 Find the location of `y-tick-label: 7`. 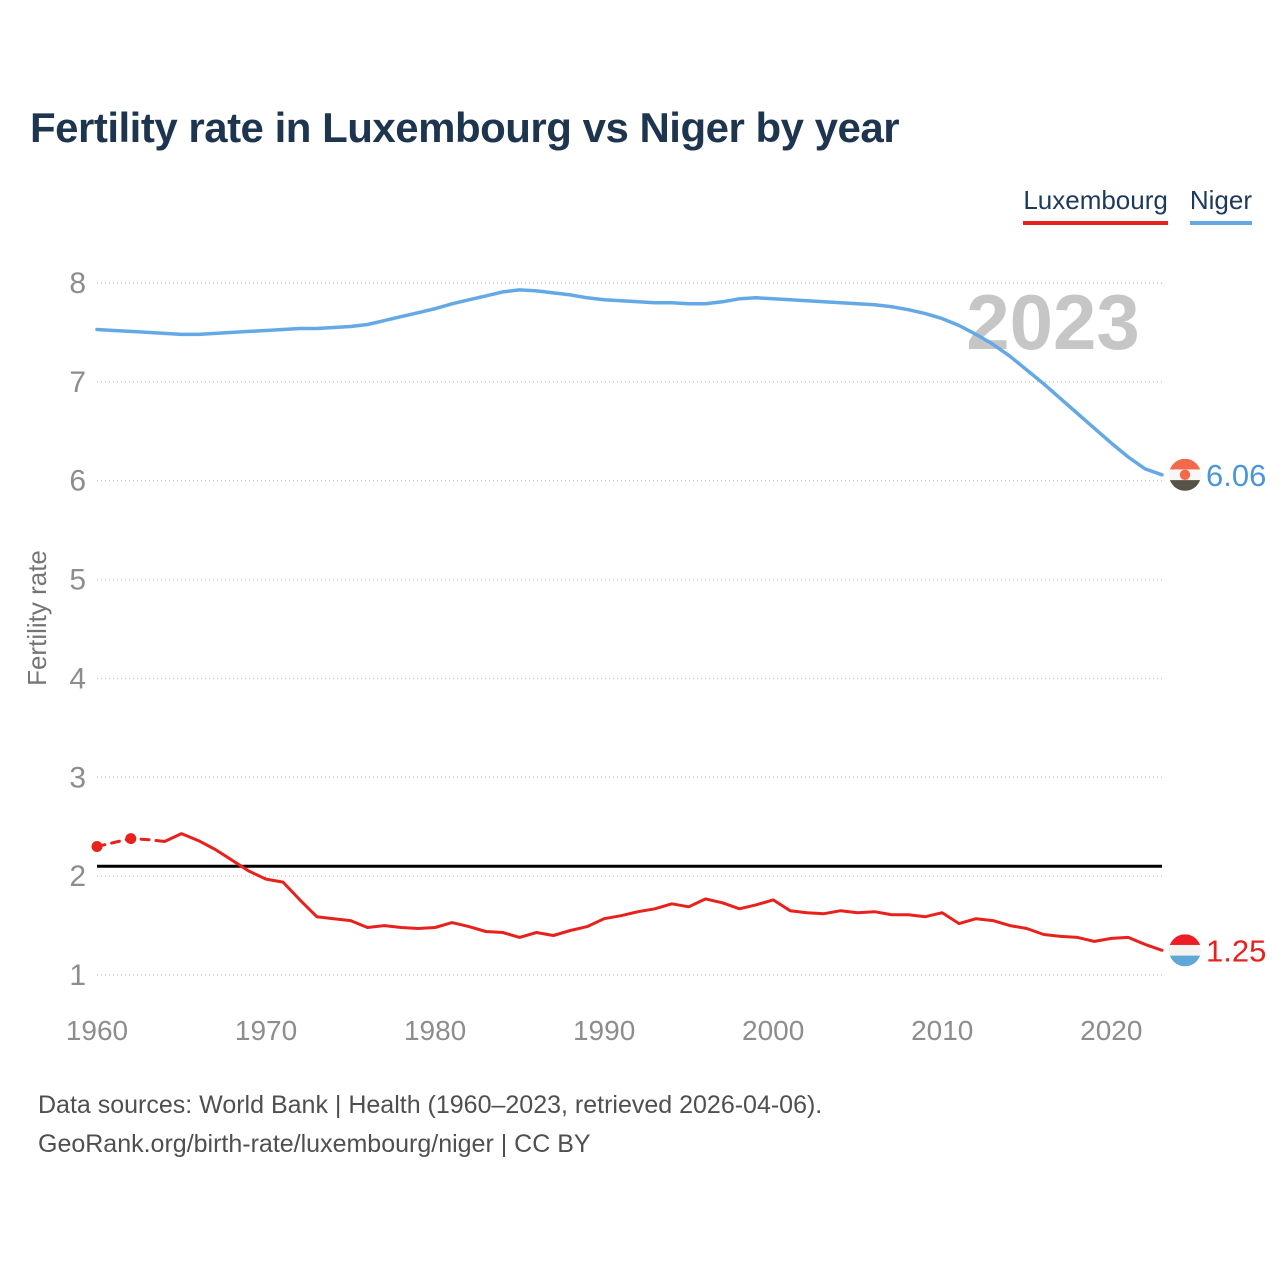

y-tick-label: 7 is located at coordinates (77, 382).